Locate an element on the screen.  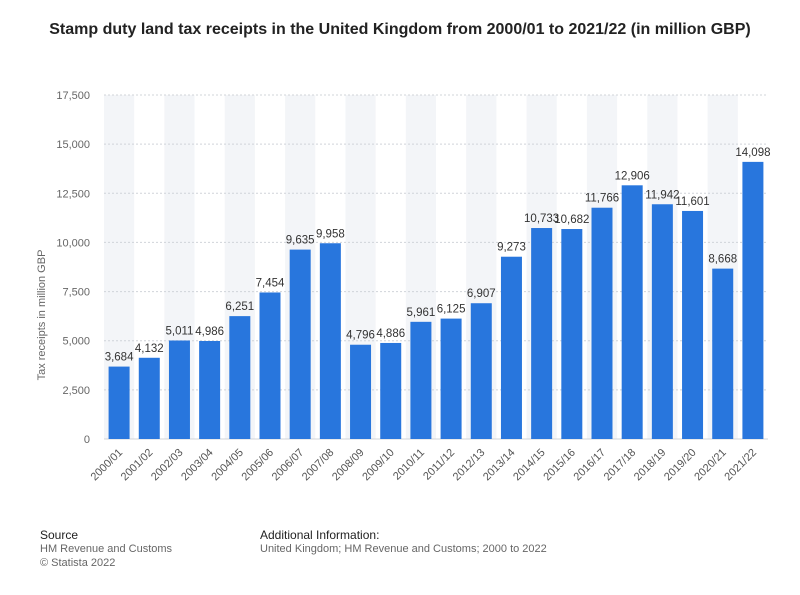
data-label: 9,635 is located at coordinates (300, 241).